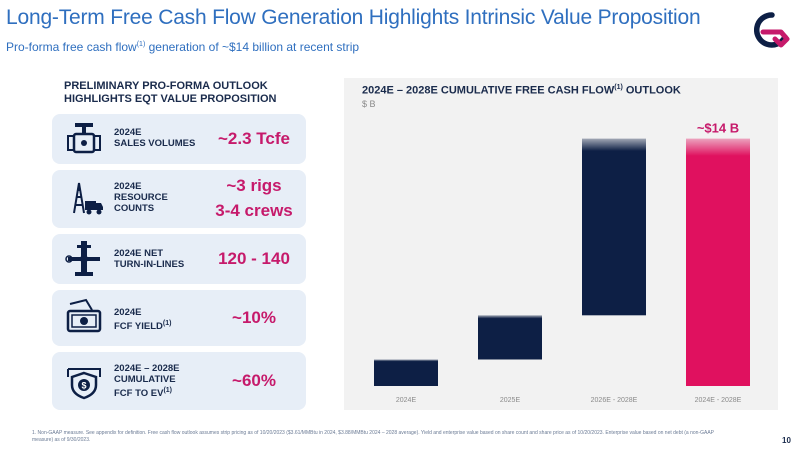 The height and width of the screenshot is (450, 800). What do you see at coordinates (614, 400) in the screenshot?
I see `x-tick-label: 2026E - 2028E` at bounding box center [614, 400].